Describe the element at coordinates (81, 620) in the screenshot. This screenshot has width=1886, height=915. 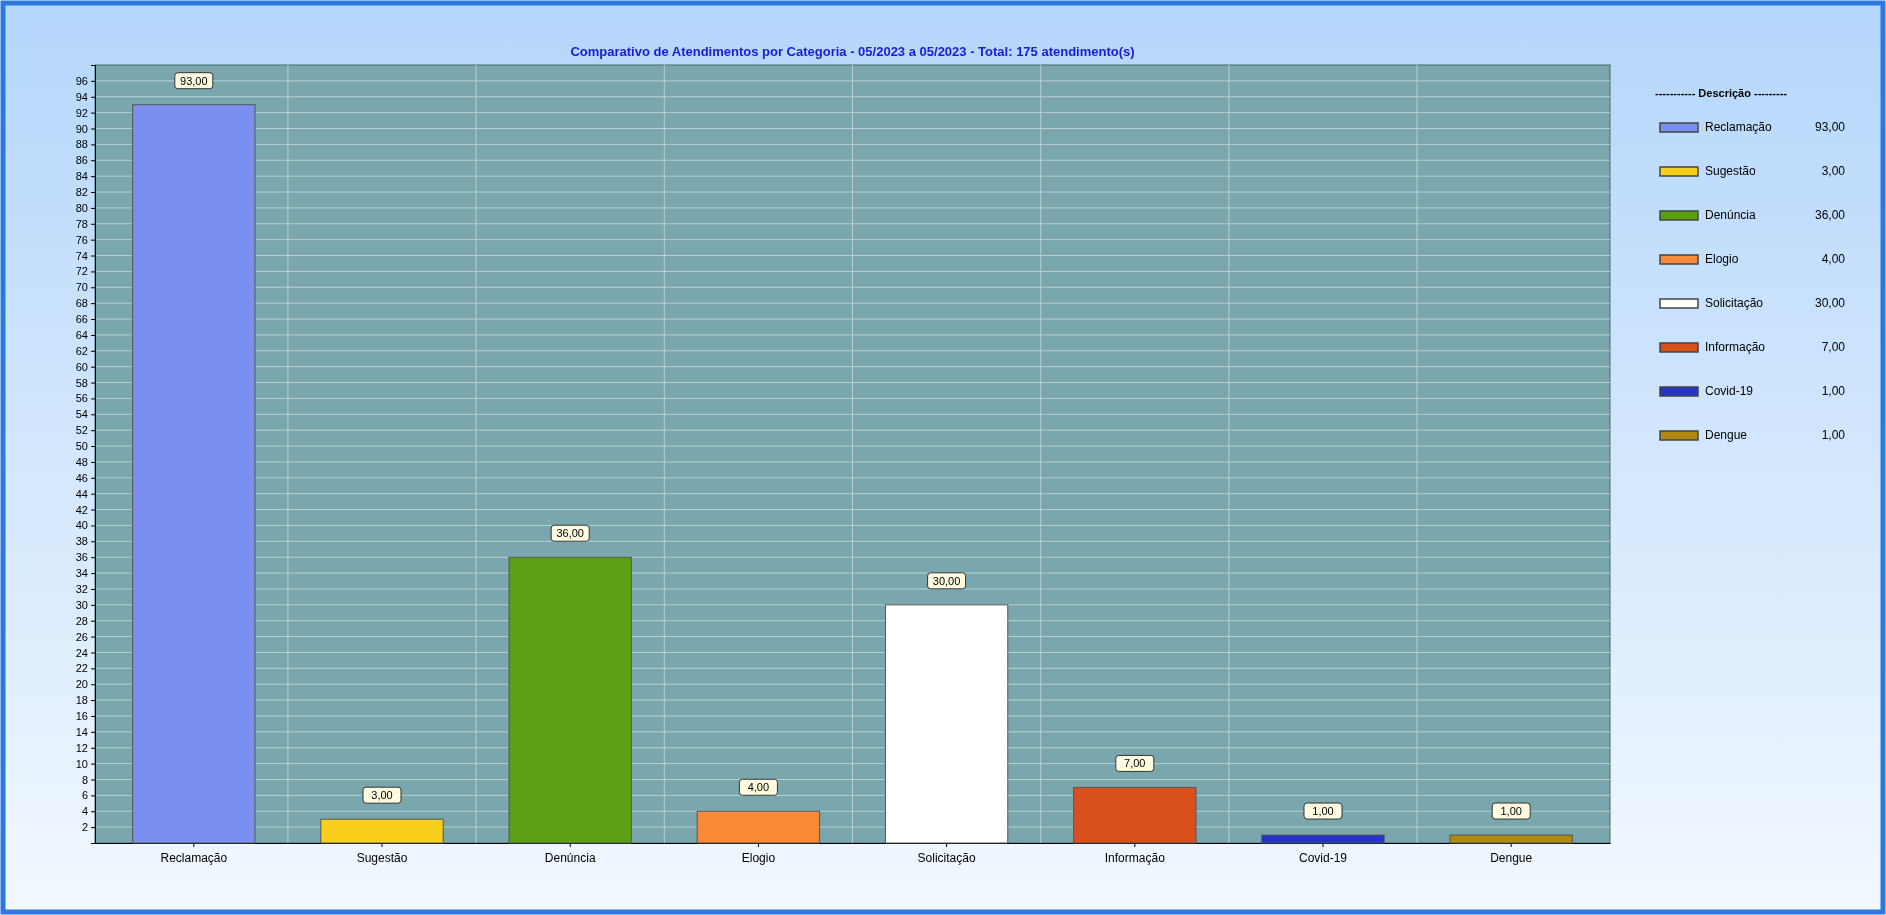
I see `y-tick-label: 28` at that location.